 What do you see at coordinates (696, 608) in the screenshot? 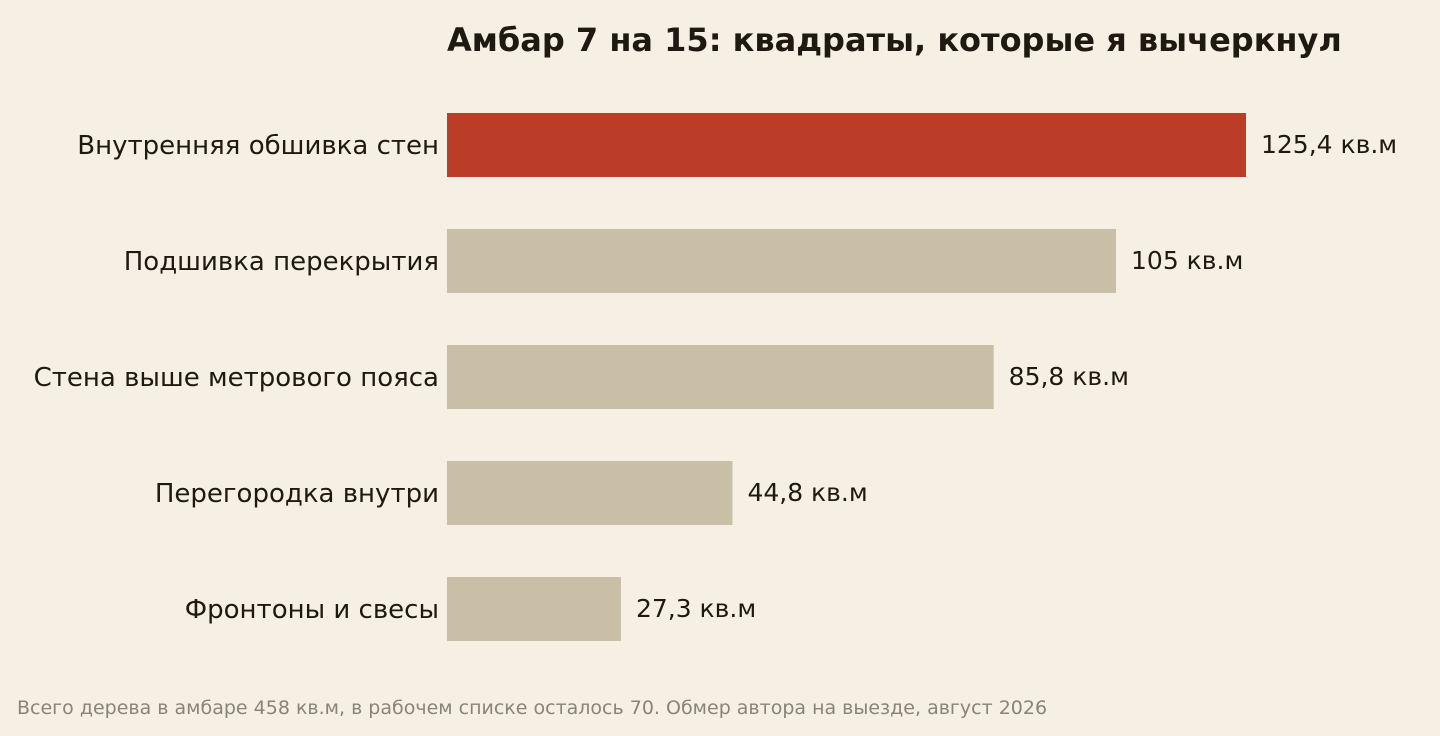
I see `value-label-5: 27,3 кв.м` at bounding box center [696, 608].